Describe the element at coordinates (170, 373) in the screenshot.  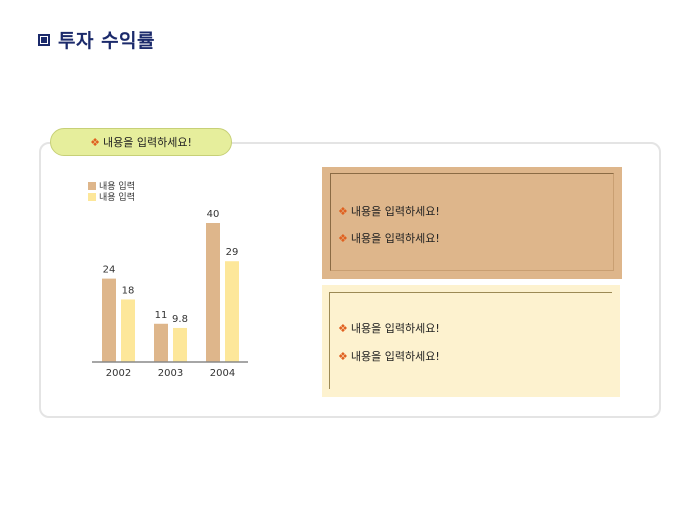
I see `x-tick-2003: 2003` at that location.